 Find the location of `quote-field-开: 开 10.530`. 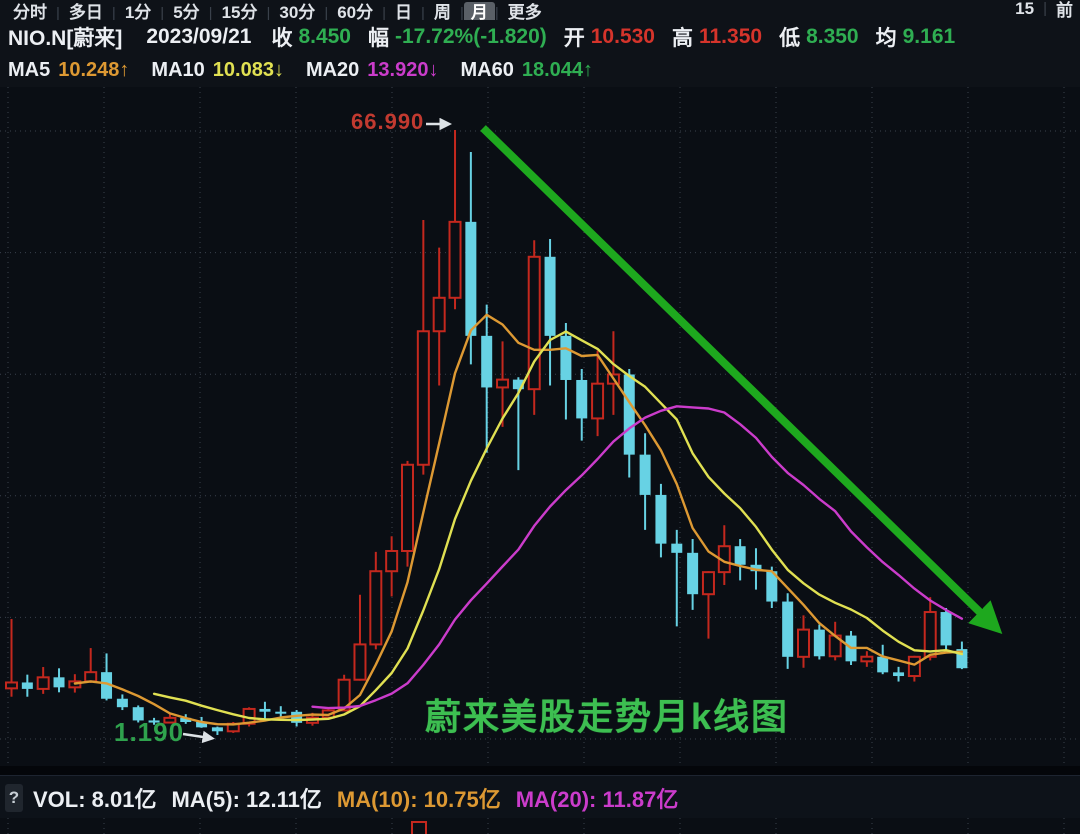

quote-field-开: 开 10.530 is located at coordinates (609, 37).